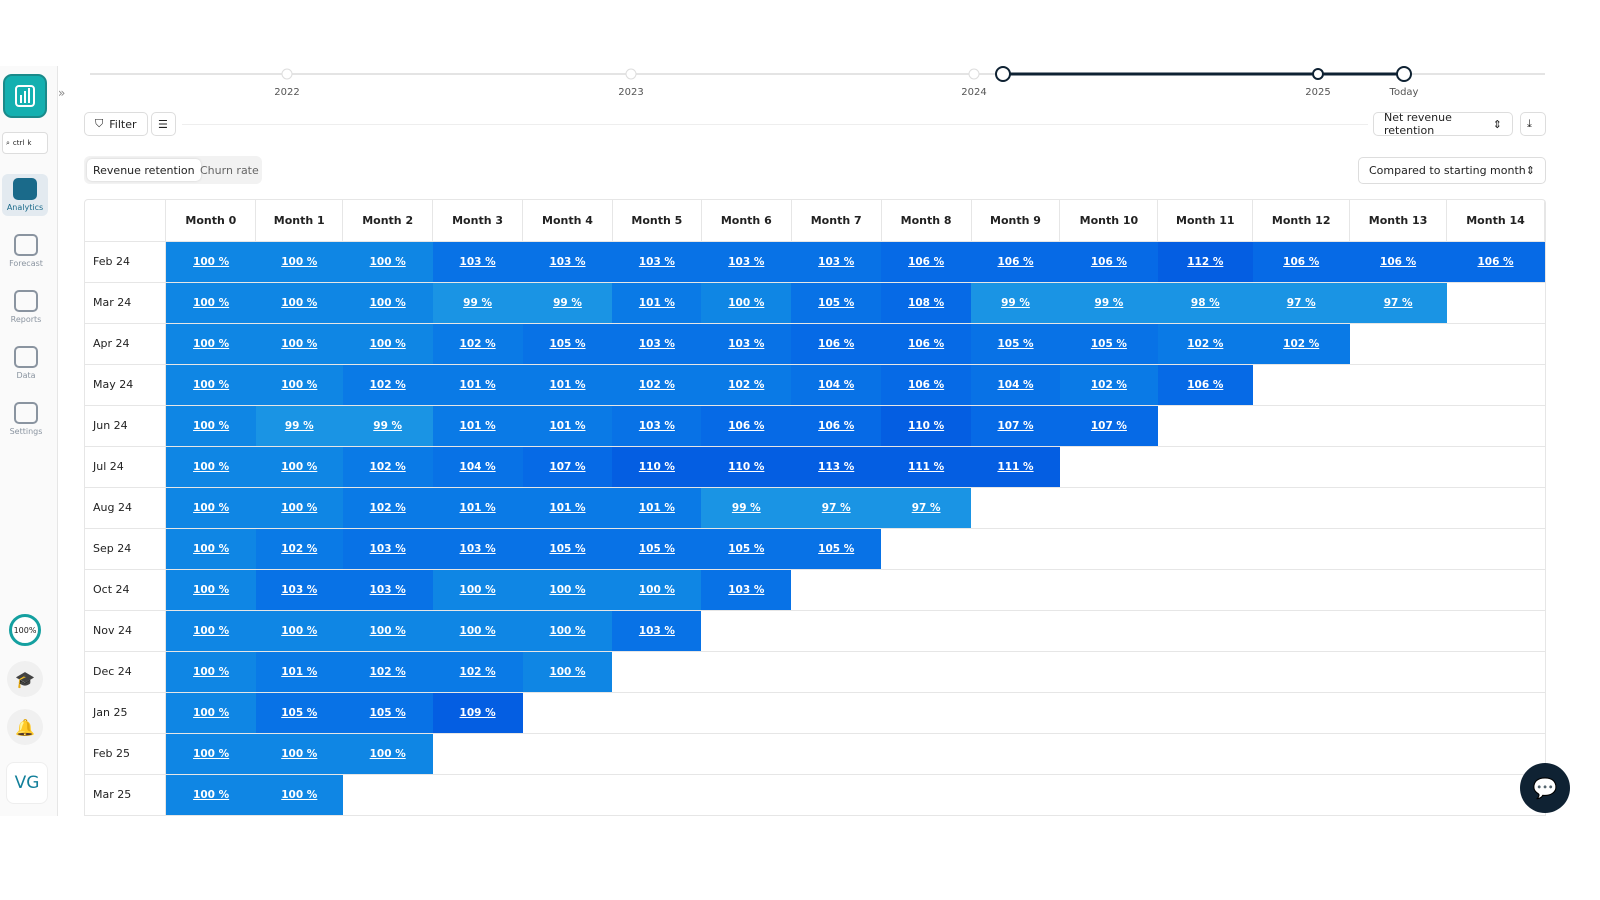  I want to click on nav-item: Settings, so click(26, 419).